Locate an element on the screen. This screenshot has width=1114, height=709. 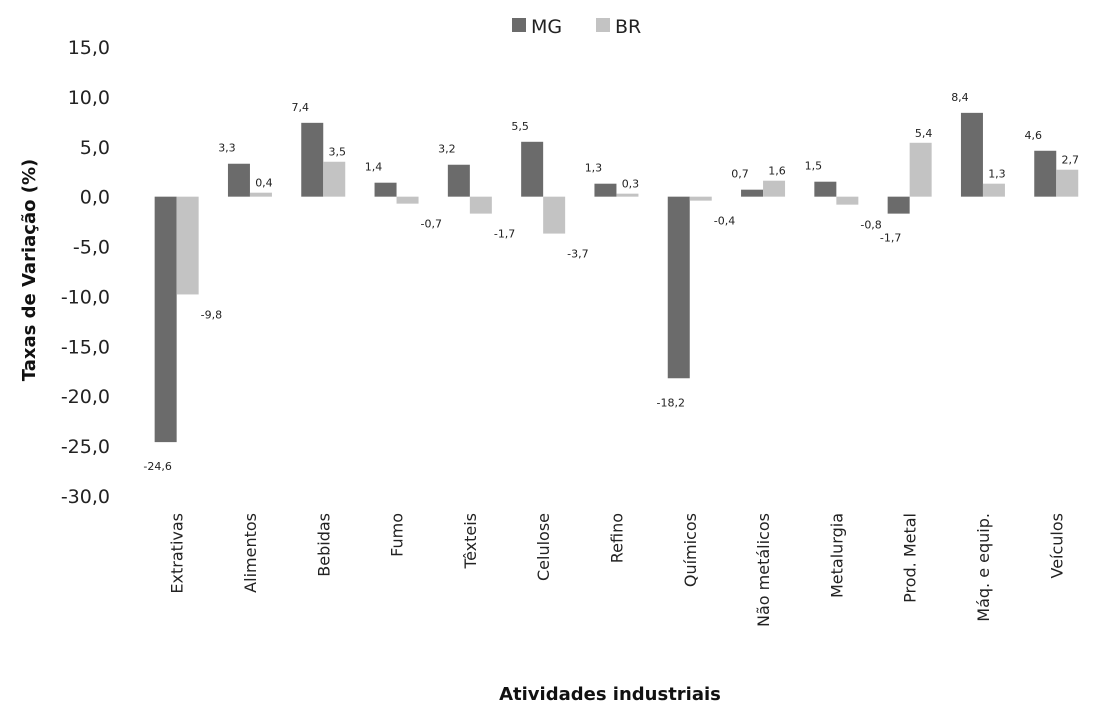
data-label-mg-2: 7,4 is located at coordinates (301, 107).